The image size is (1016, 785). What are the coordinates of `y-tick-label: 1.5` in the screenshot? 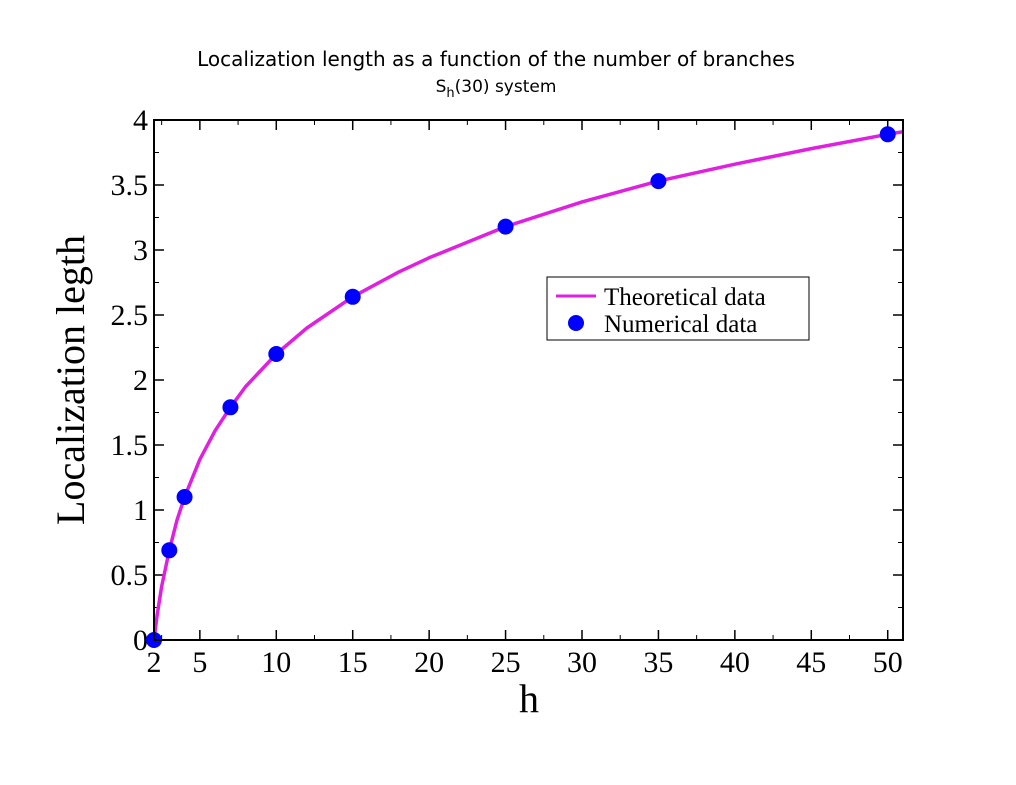 It's located at (130, 445).